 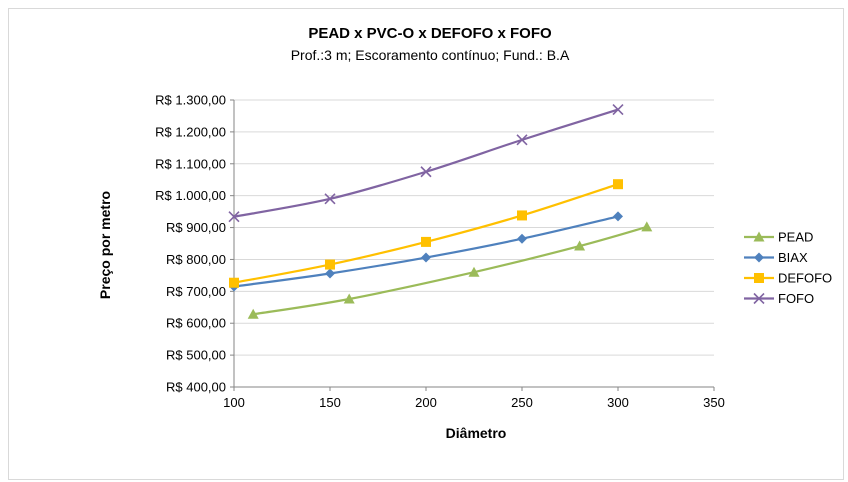 I want to click on series-line-fofo, so click(x=426, y=163).